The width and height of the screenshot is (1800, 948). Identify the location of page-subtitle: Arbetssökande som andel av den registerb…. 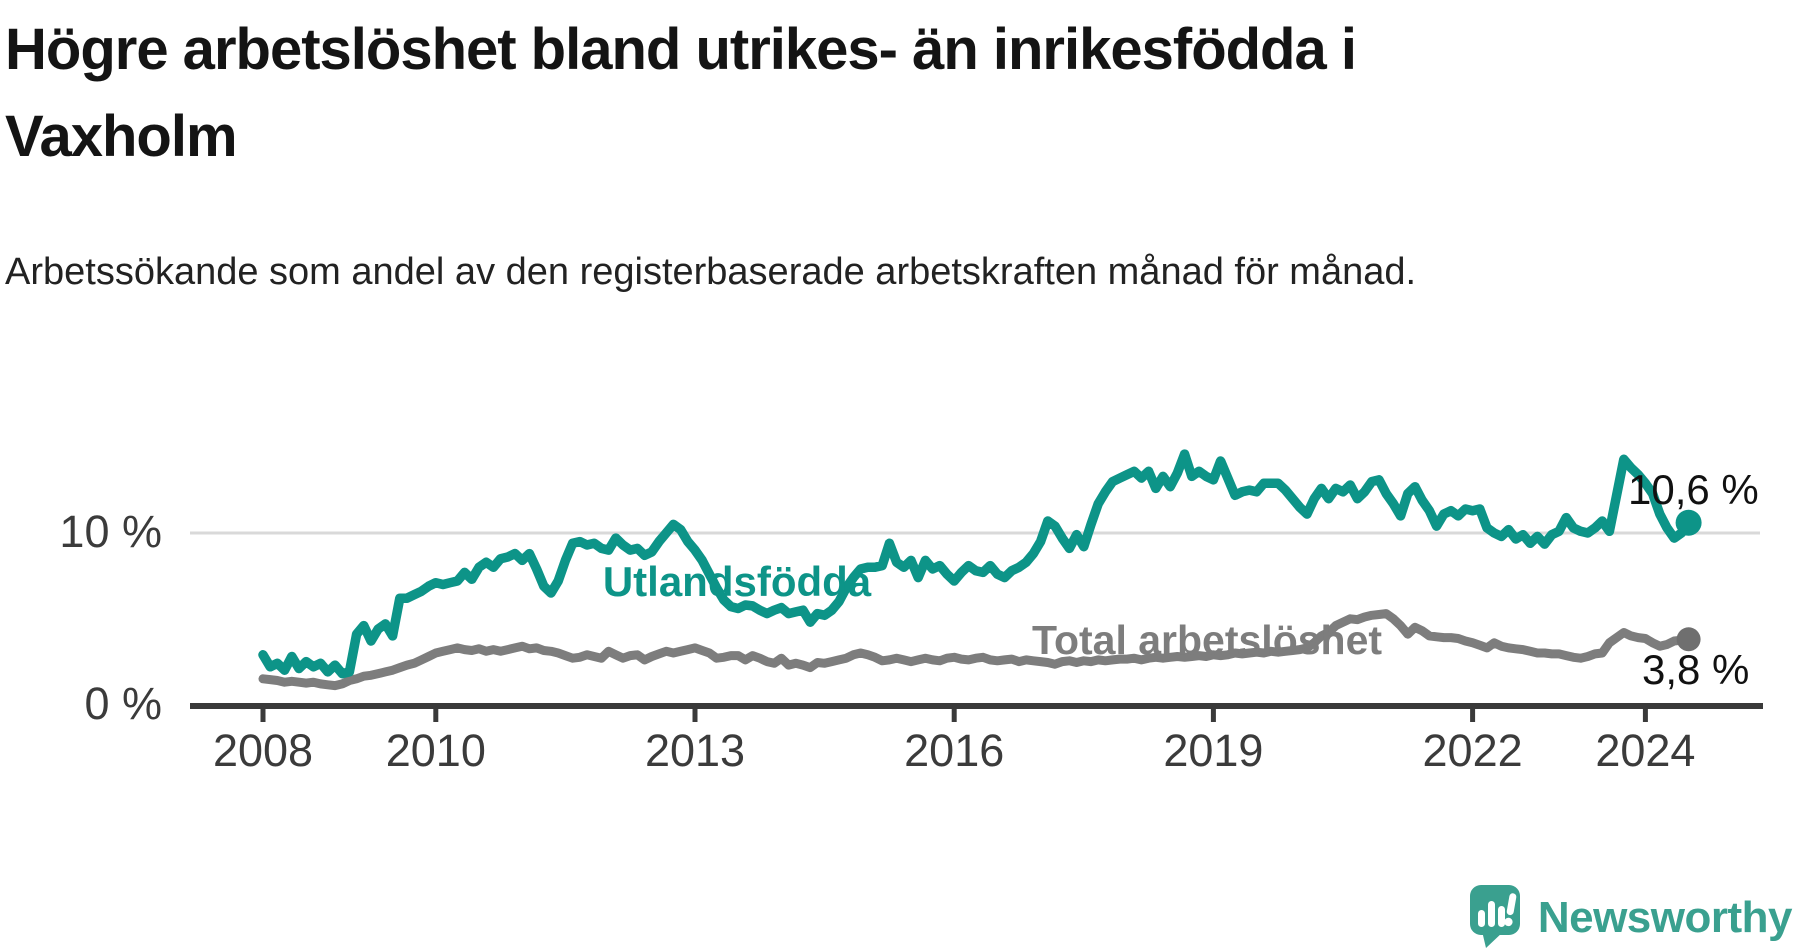
(711, 272).